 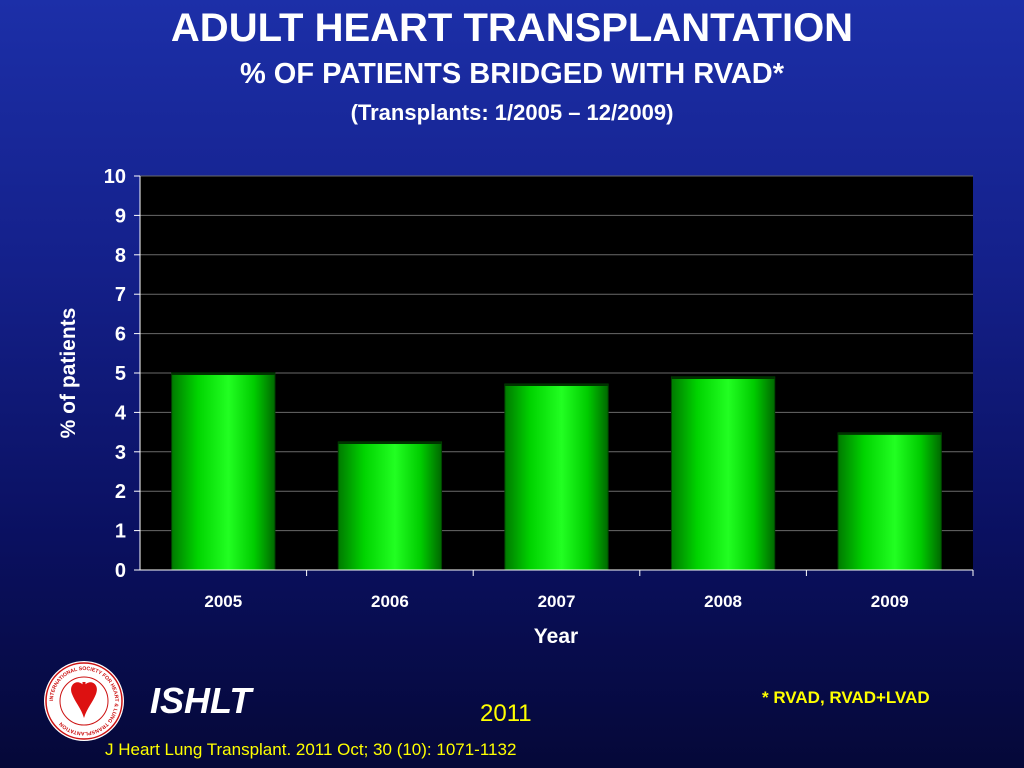 I want to click on bar-2005, so click(x=223, y=471).